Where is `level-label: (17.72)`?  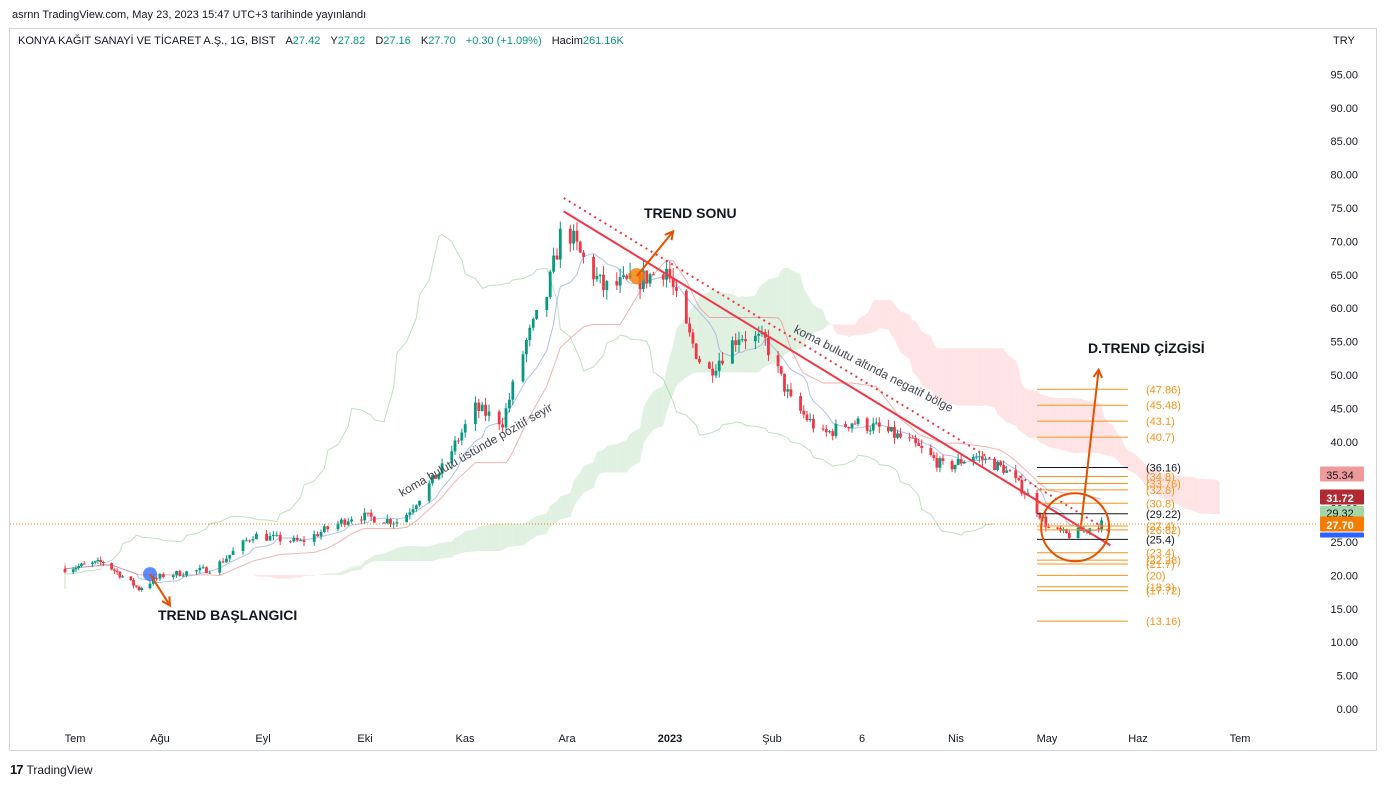 level-label: (17.72) is located at coordinates (1163, 592).